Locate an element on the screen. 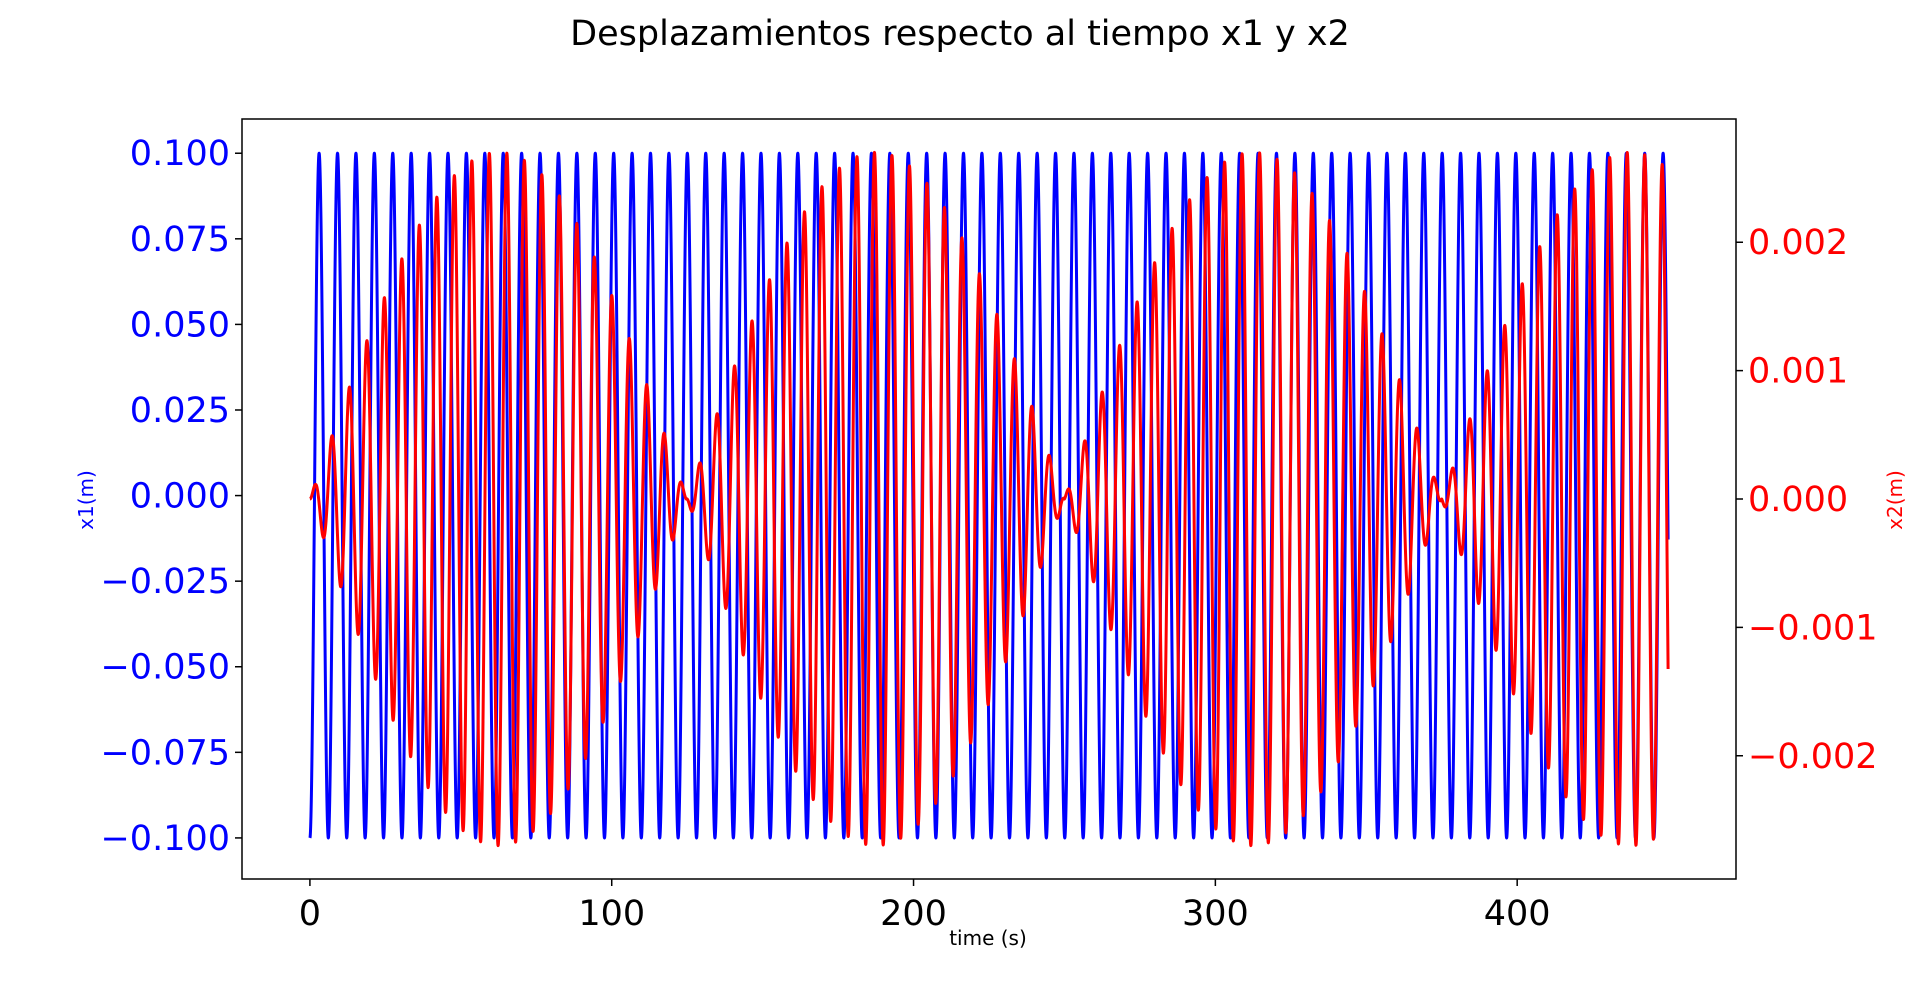  left-tick-label: −0.075 is located at coordinates (165, 753).